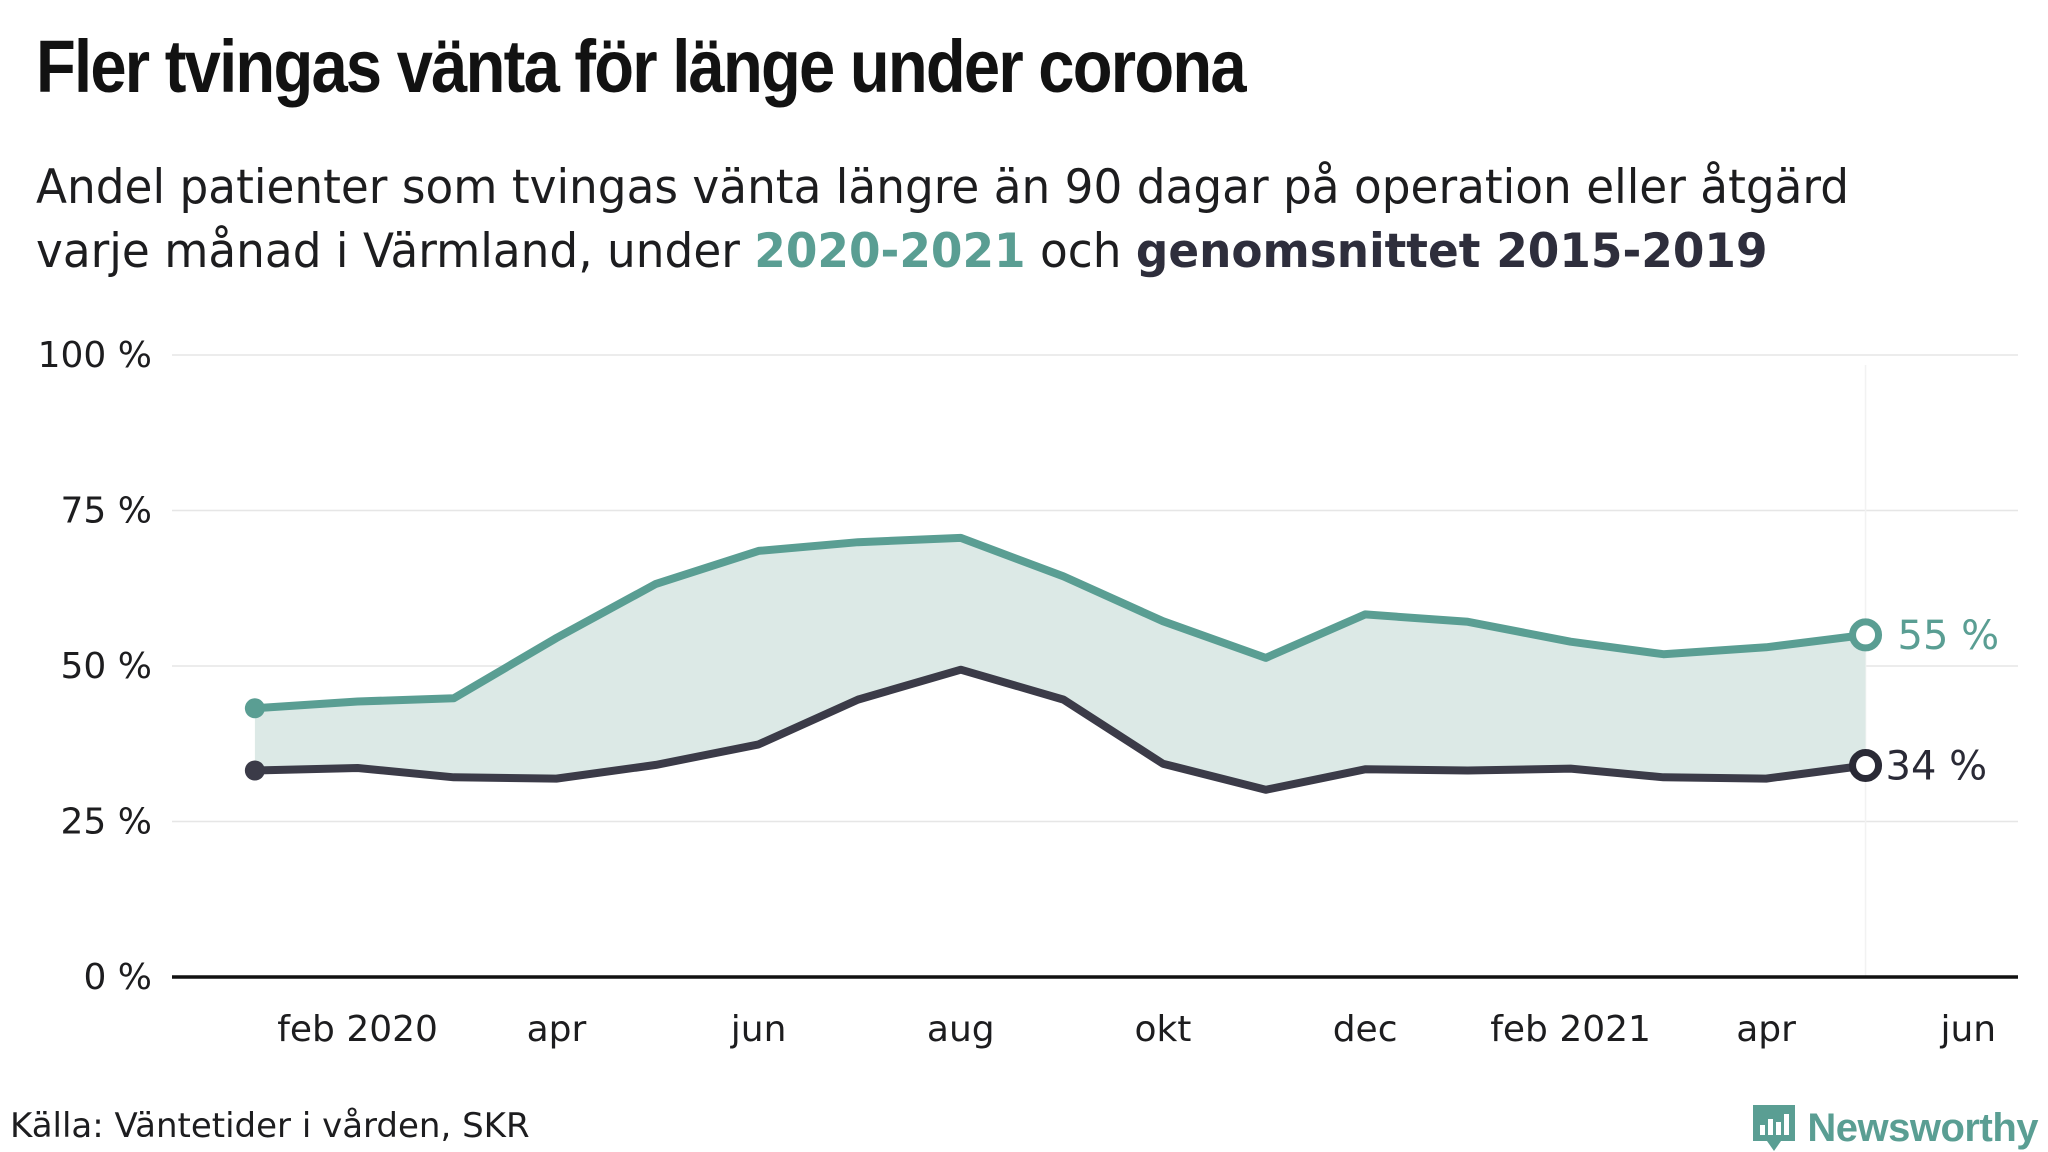 This screenshot has width=2048, height=1152. I want to click on y-axis-tick-labels: 0 % 25 % 50 % 75 % 100 %, so click(95, 666).